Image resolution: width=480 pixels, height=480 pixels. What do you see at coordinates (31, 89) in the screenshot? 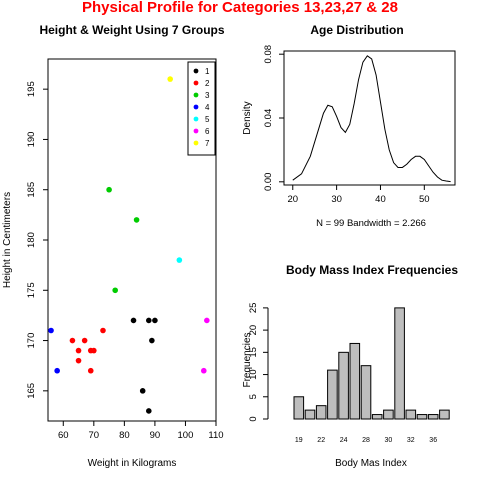
I see `scatter-y-tick-label: 195` at bounding box center [31, 89].